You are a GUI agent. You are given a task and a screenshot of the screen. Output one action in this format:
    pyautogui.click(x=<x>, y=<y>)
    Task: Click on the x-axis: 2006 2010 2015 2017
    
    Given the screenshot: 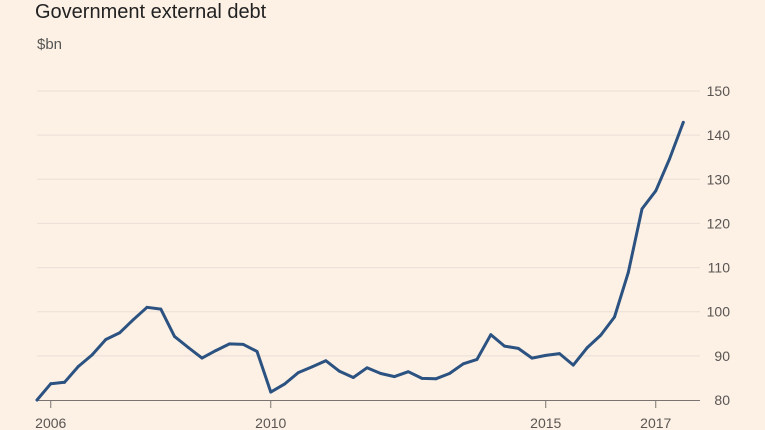 What is the action you would take?
    pyautogui.click(x=367, y=415)
    